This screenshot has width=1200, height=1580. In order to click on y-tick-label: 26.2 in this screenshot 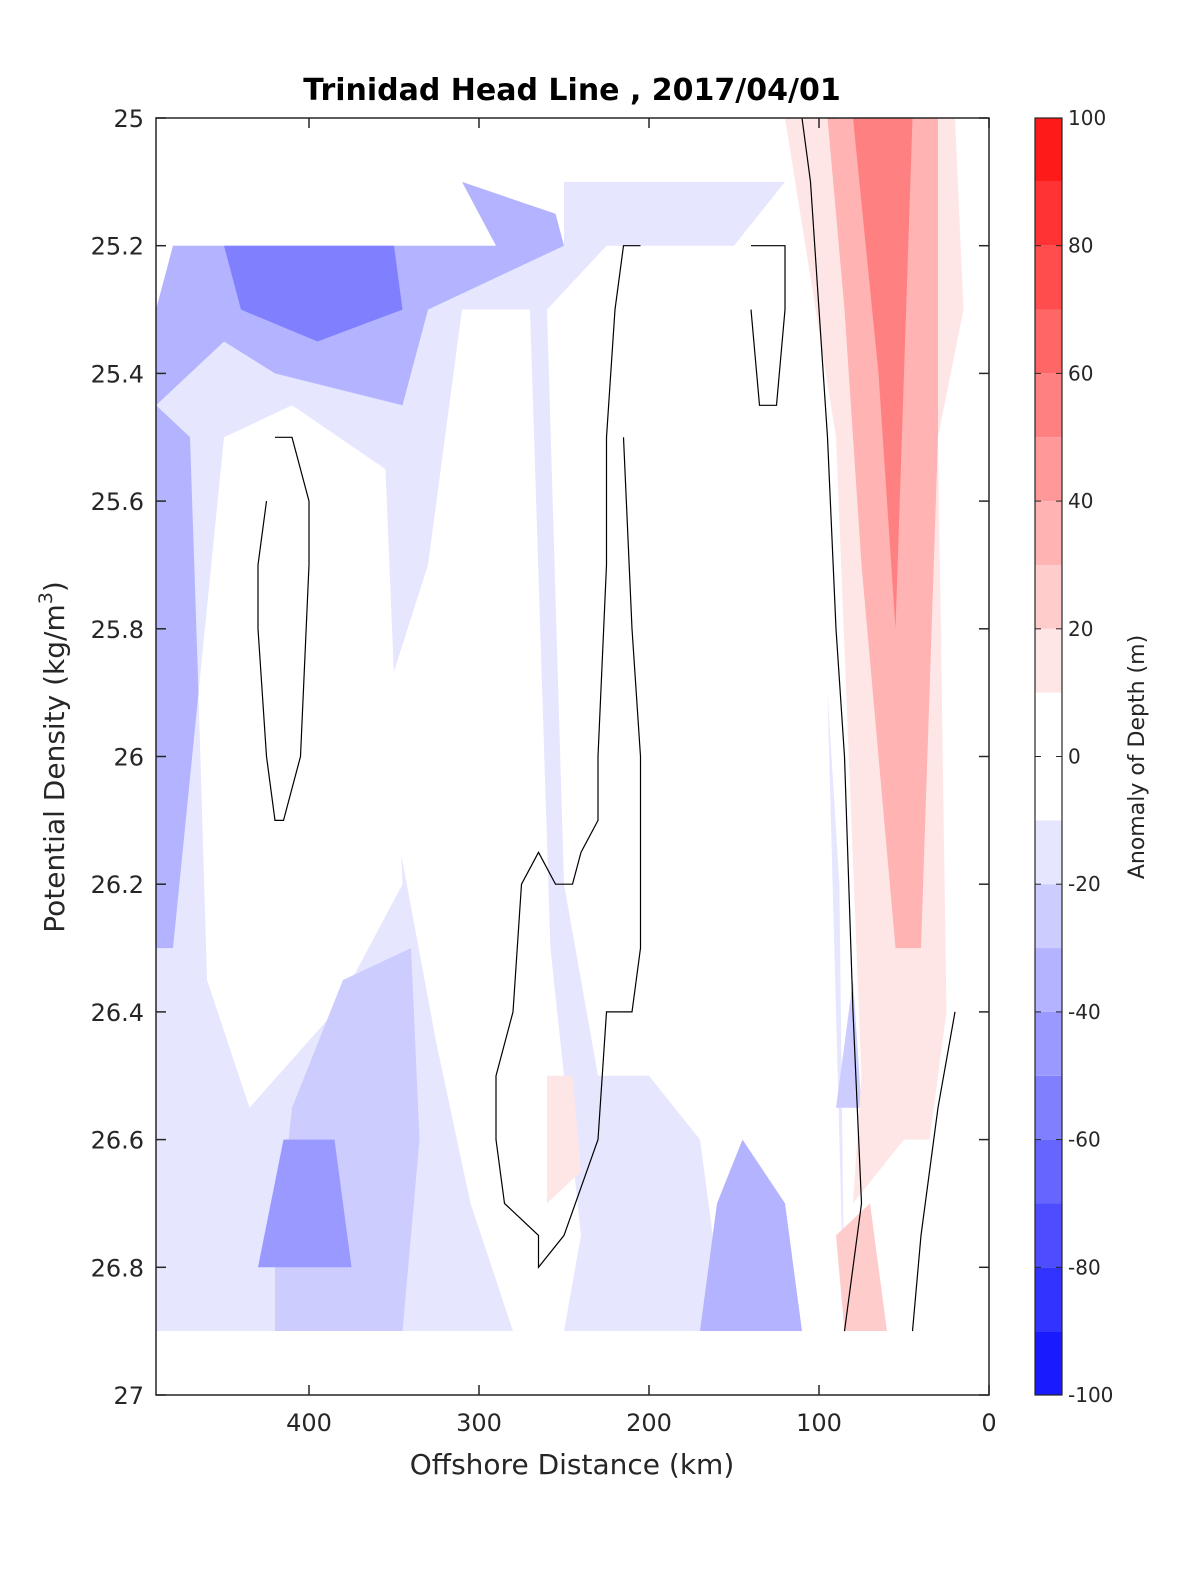, I will do `click(117, 885)`.